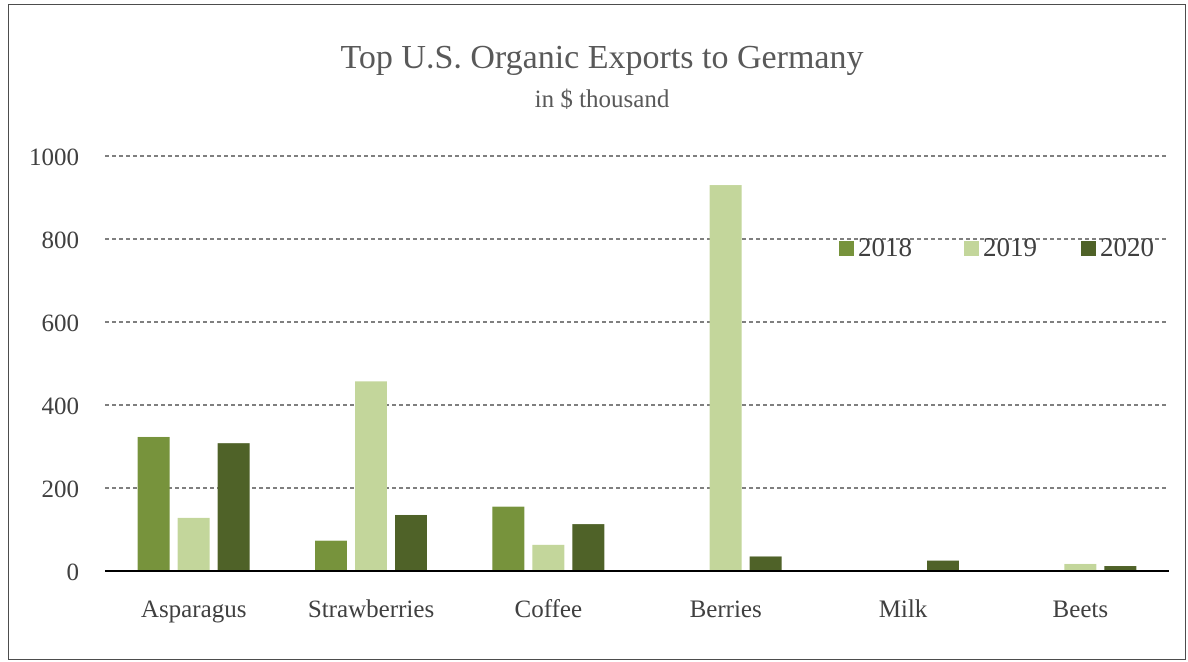  I want to click on legend-swatch-2020, so click(1088, 248).